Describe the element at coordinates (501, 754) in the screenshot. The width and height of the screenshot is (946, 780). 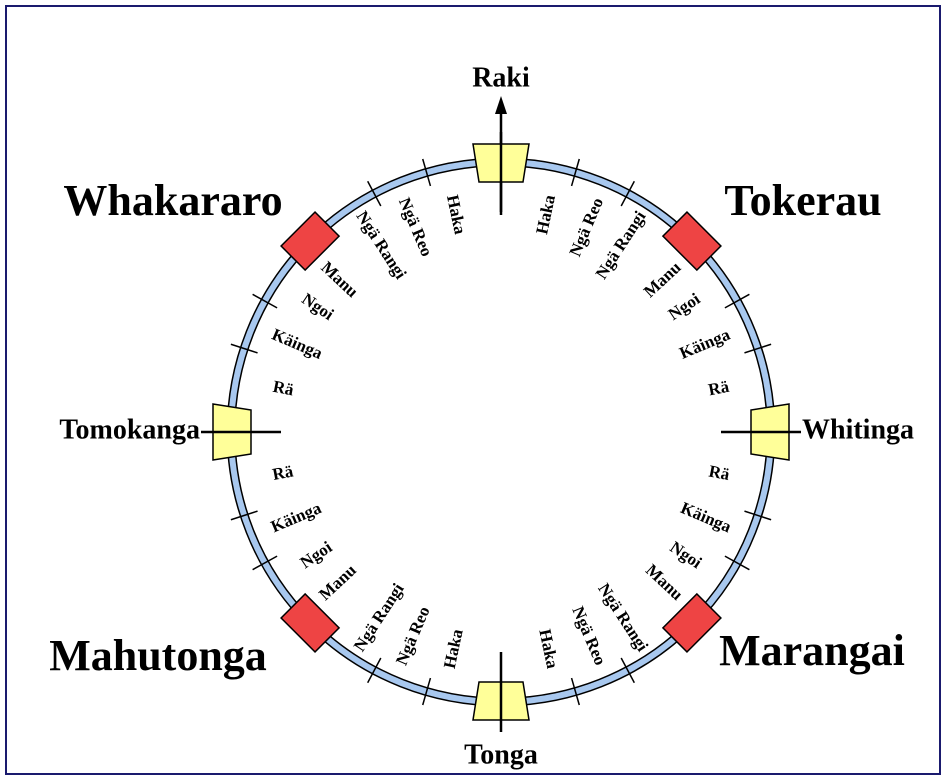
I see `direction-label: Tonga` at that location.